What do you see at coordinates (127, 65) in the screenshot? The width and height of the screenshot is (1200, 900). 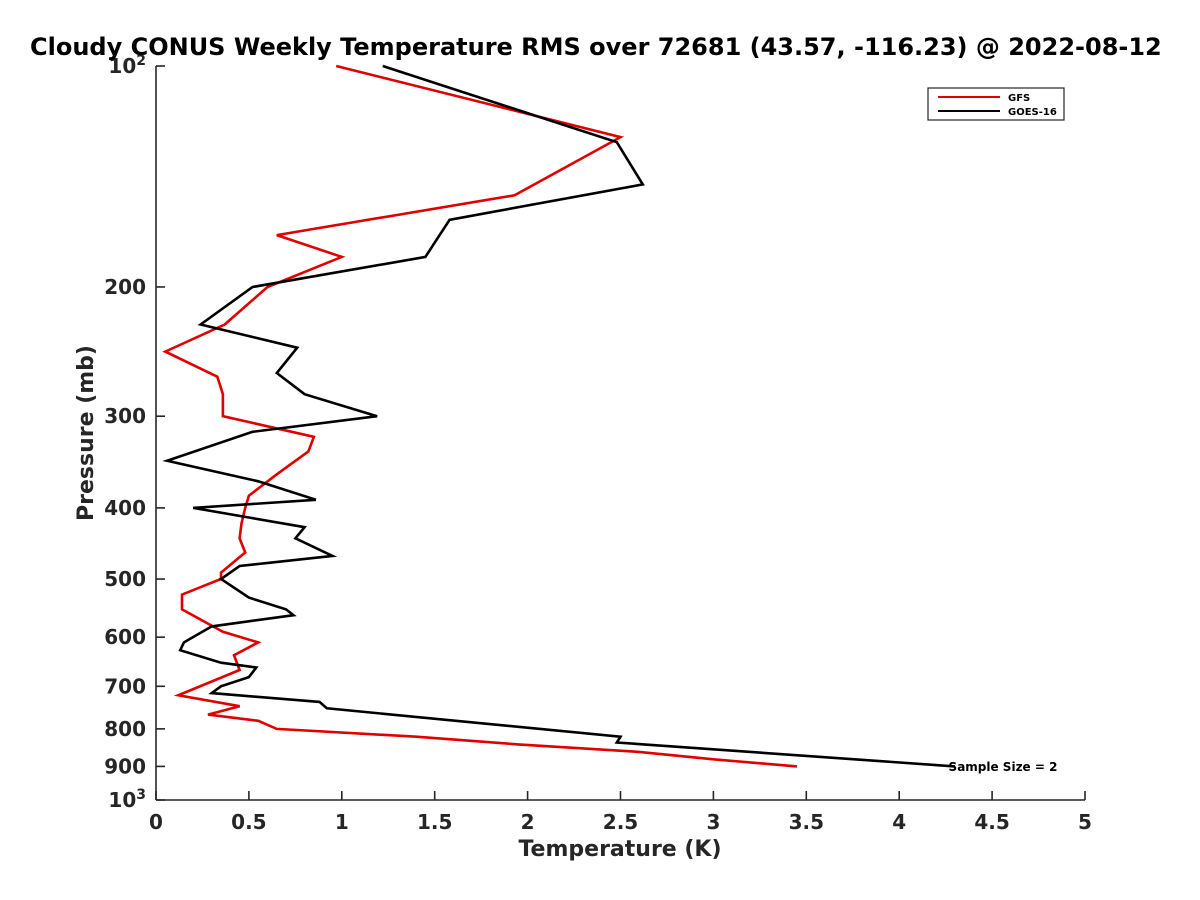 I see `y-tick-label: 10²` at bounding box center [127, 65].